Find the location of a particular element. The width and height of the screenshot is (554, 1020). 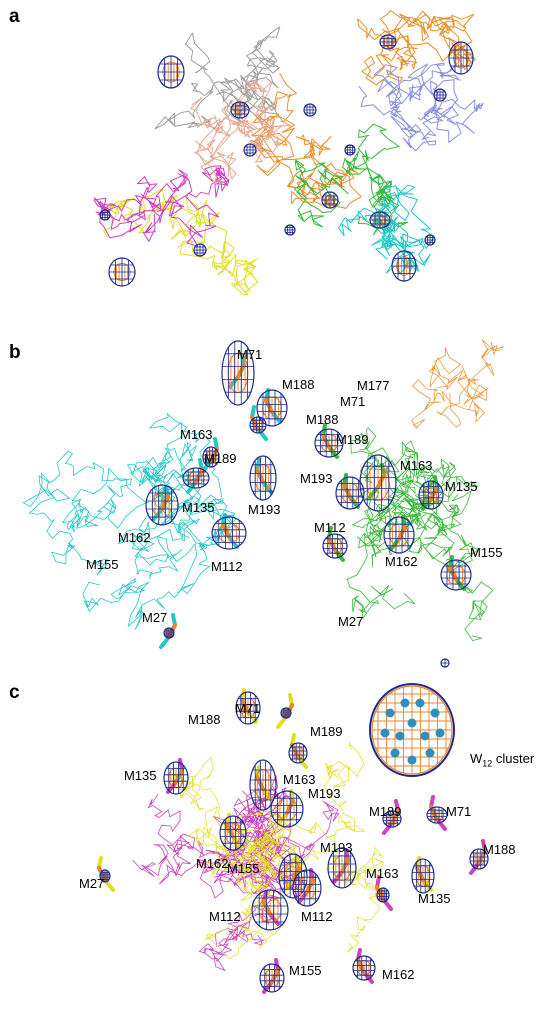

panel-letter-b: b is located at coordinates (15, 352).